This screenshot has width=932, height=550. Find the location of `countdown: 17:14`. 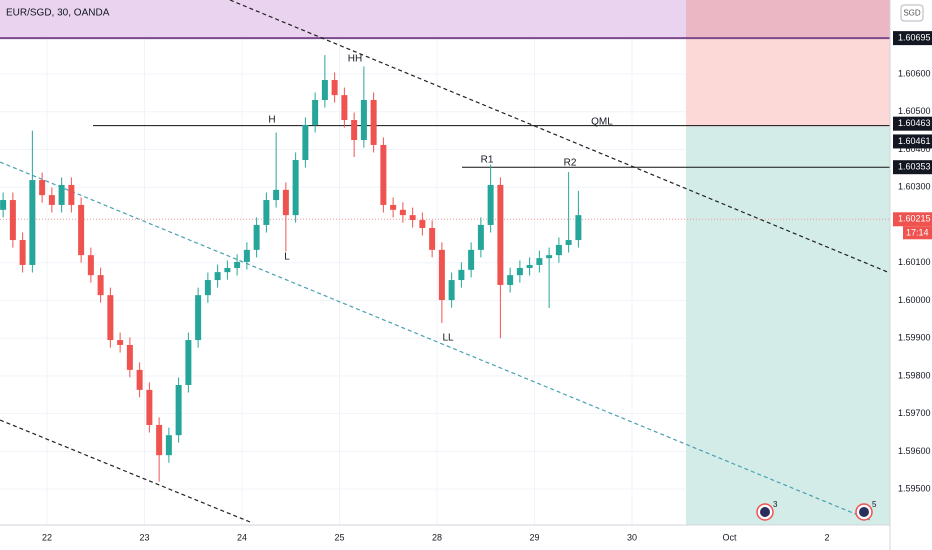

countdown: 17:14 is located at coordinates (917, 233).